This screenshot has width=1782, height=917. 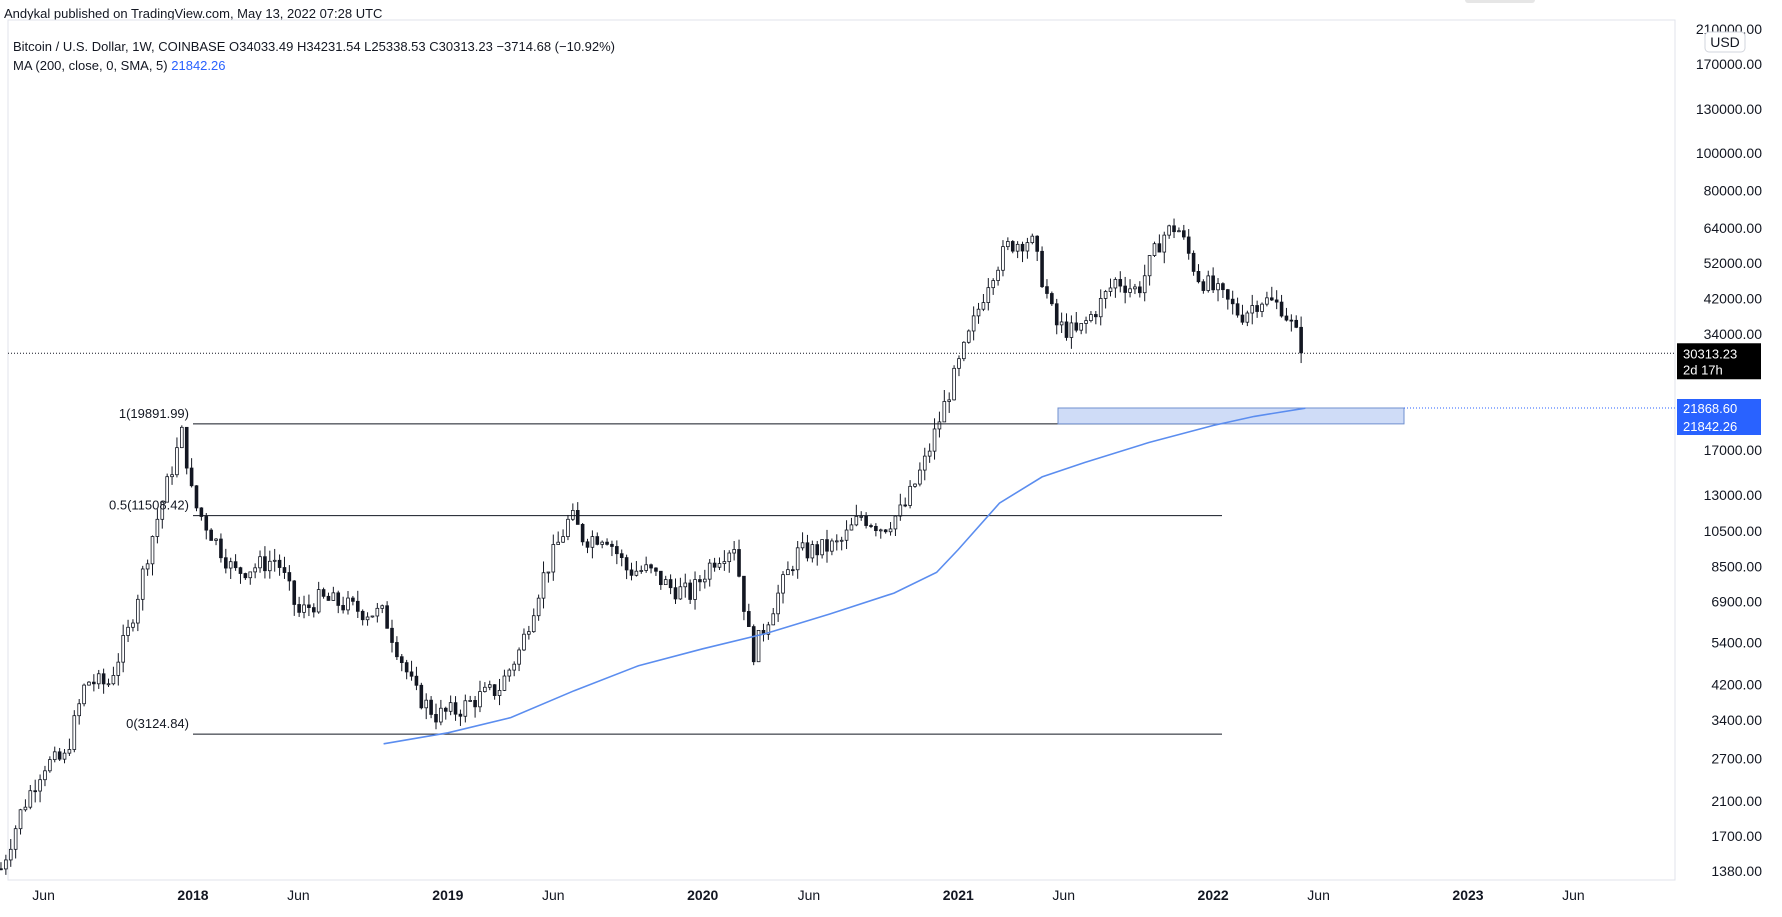 I want to click on support-zone, so click(x=1231, y=416).